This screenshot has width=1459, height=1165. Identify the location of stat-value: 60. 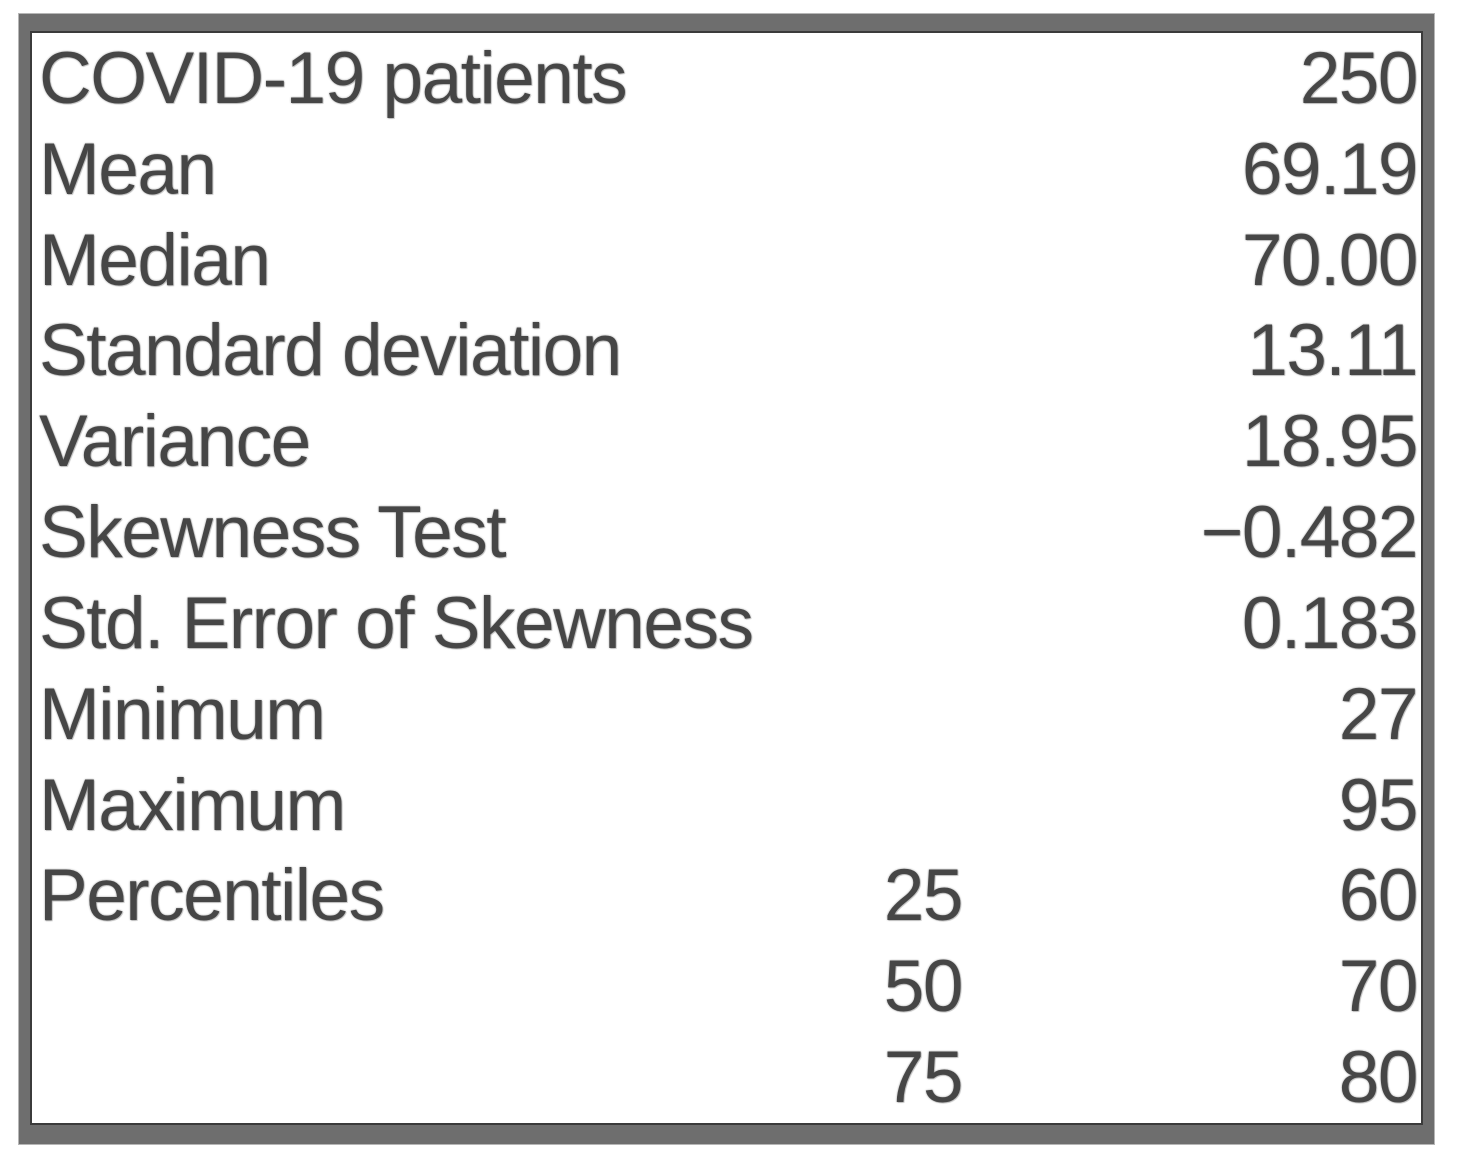
(1378, 896).